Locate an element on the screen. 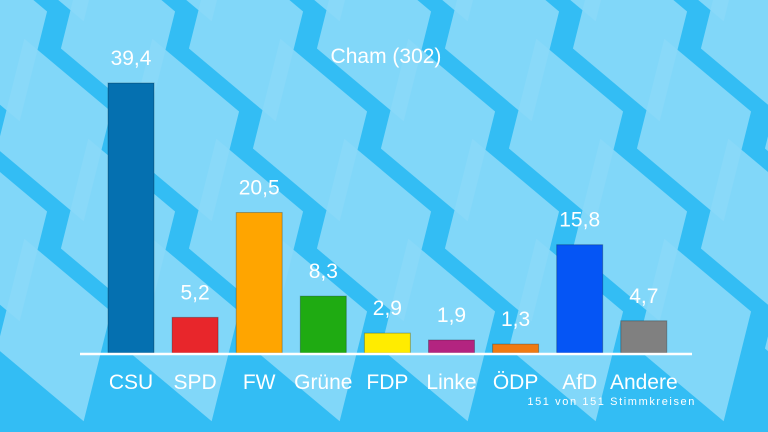  bar-grüne is located at coordinates (323, 324).